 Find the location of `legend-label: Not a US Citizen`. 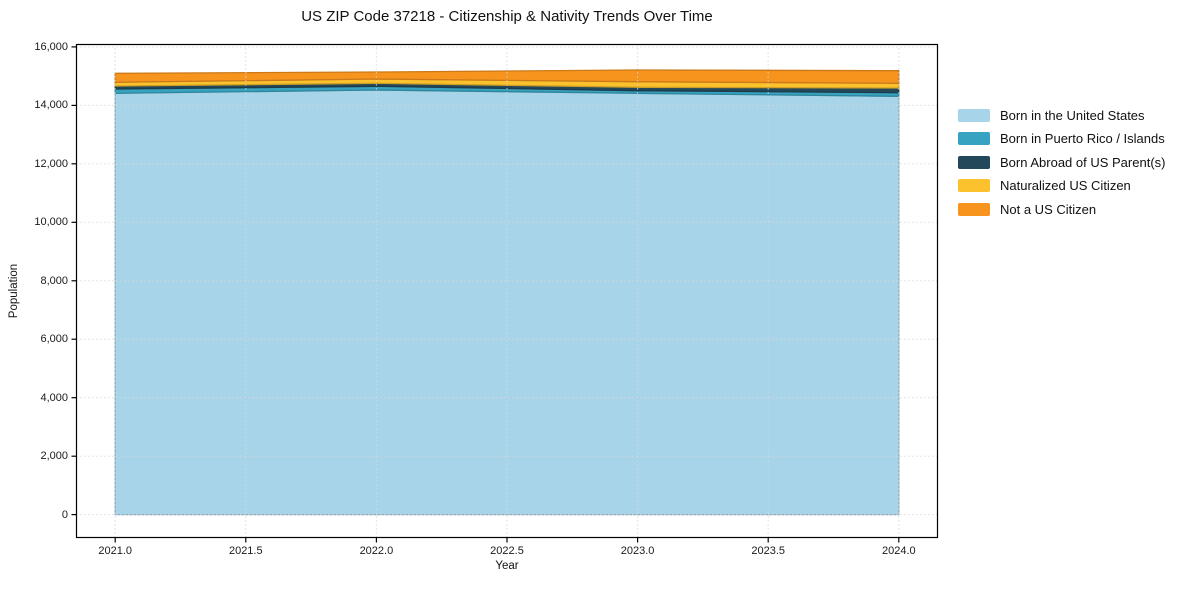

legend-label: Not a US Citizen is located at coordinates (1048, 209).